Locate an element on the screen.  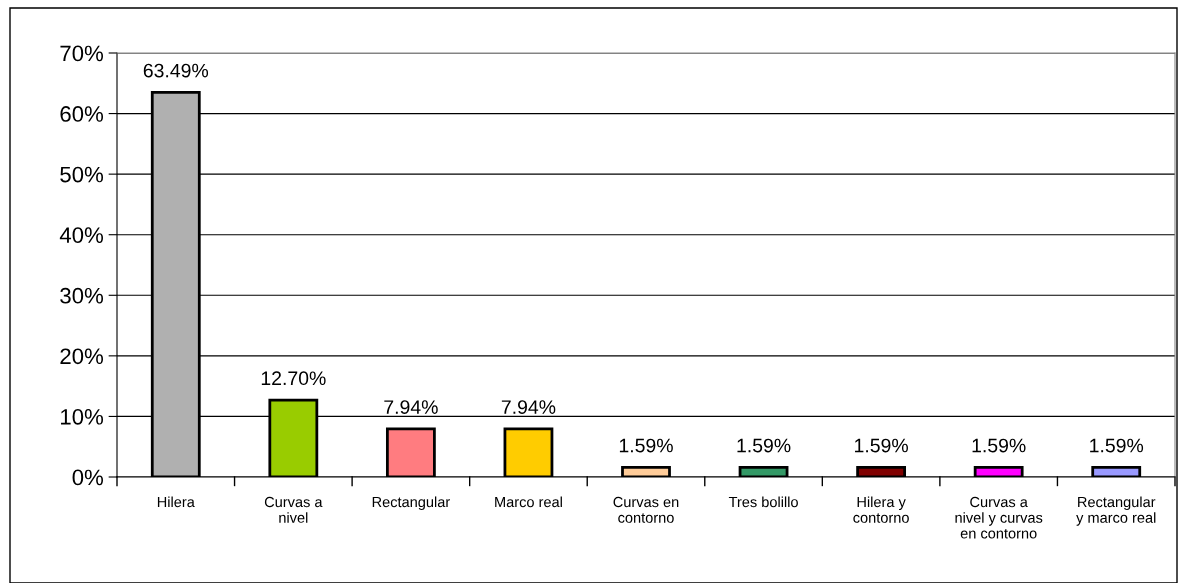
x-tick-label: Rectangular y marco real is located at coordinates (1116, 511).